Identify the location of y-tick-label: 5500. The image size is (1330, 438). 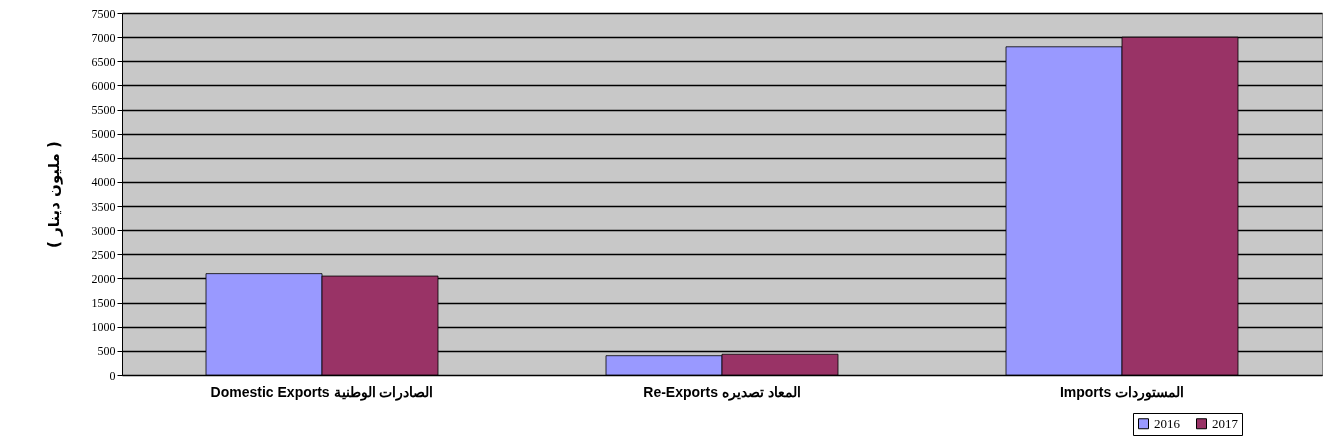
(103, 110).